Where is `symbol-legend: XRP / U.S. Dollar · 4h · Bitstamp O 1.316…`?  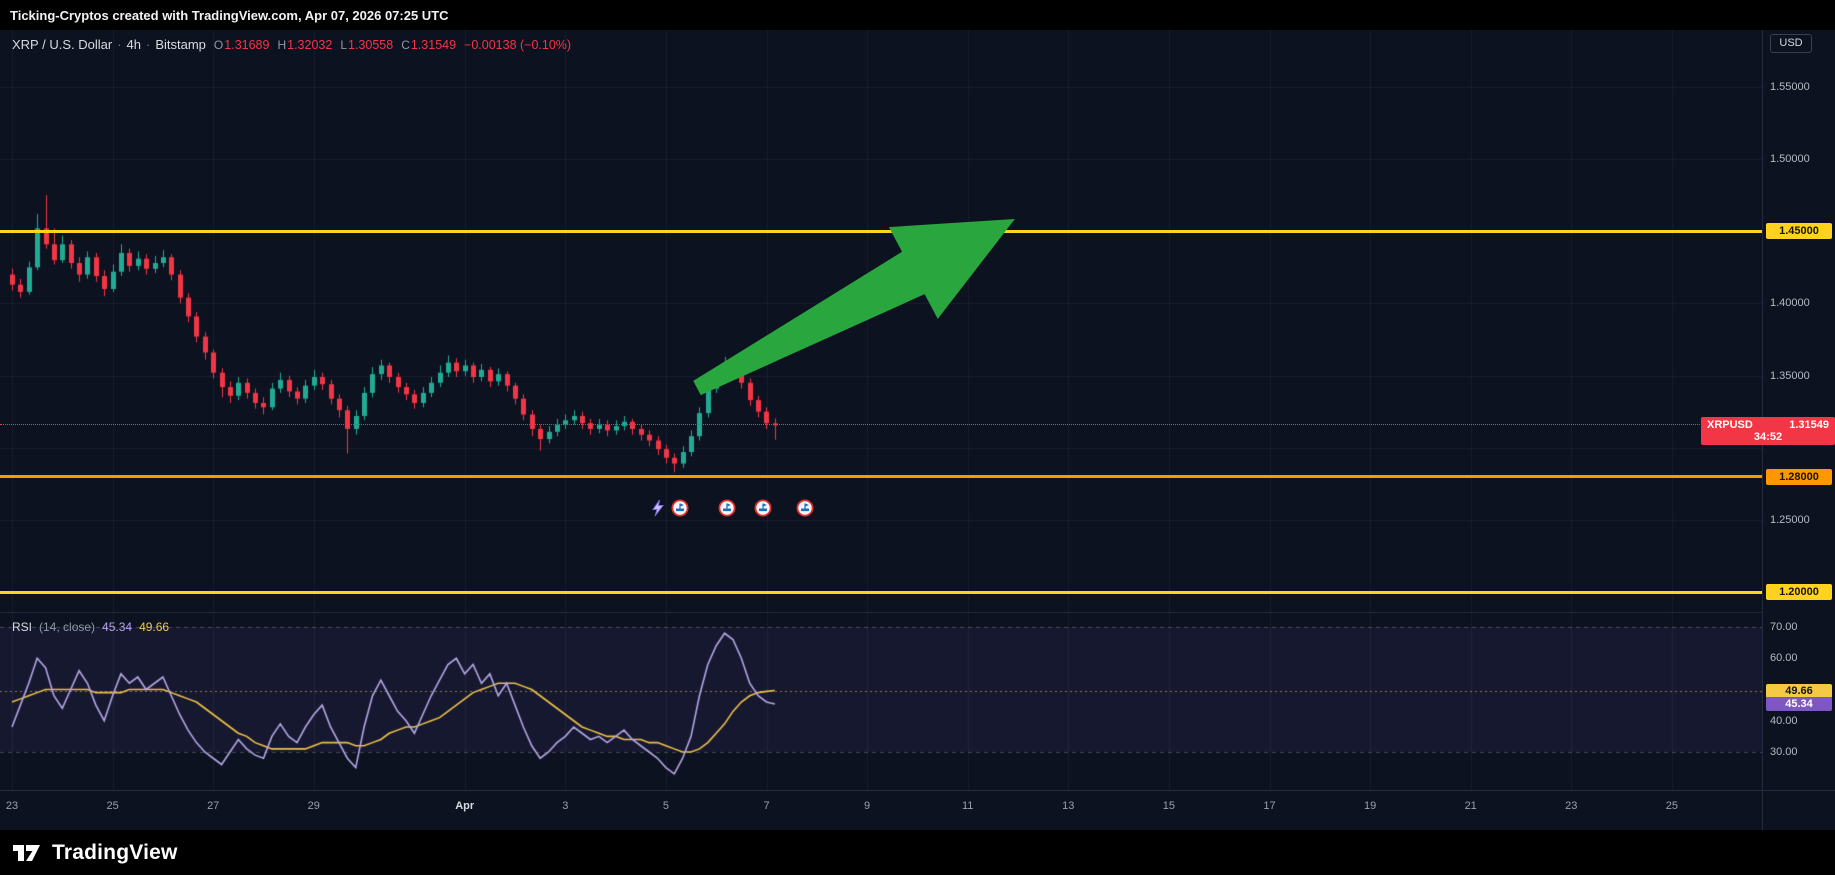 symbol-legend: XRP / U.S. Dollar · 4h · Bitstamp O 1.316… is located at coordinates (291, 44).